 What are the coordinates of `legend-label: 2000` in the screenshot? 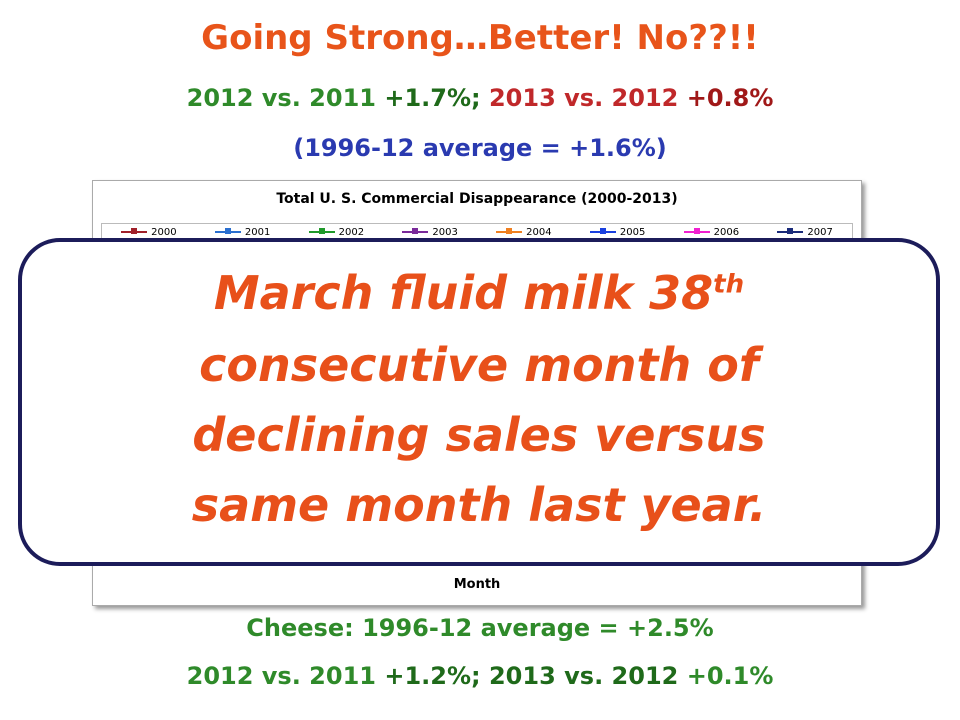 It's located at (164, 232).